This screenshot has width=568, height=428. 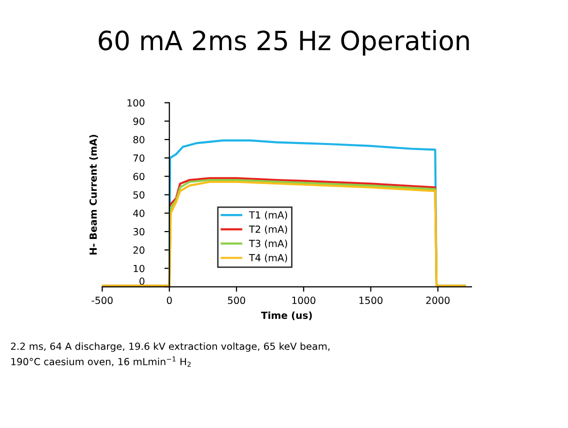 I want to click on y-tick-label: 50, so click(x=138, y=195).